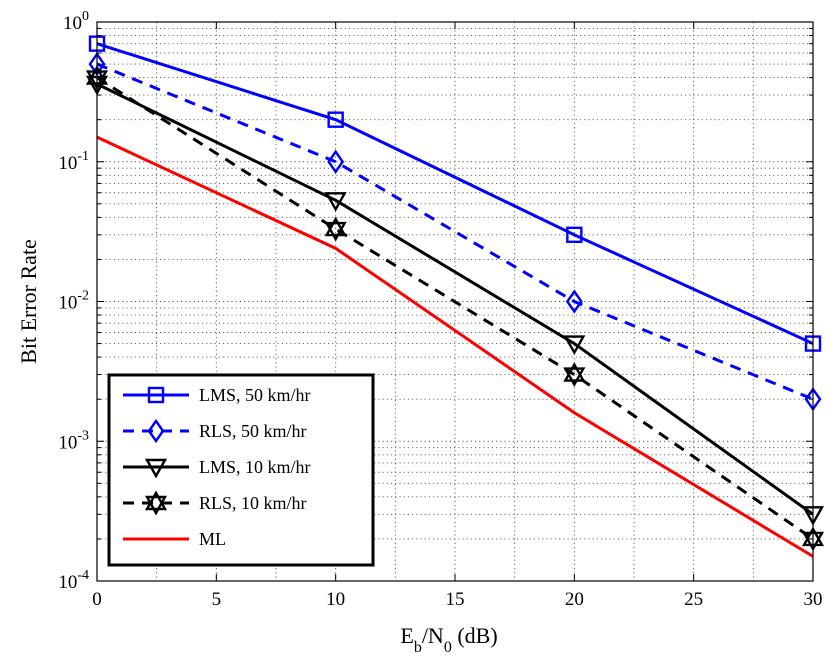 The width and height of the screenshot is (837, 658). I want to click on legend-marker-up, so click(156, 500).